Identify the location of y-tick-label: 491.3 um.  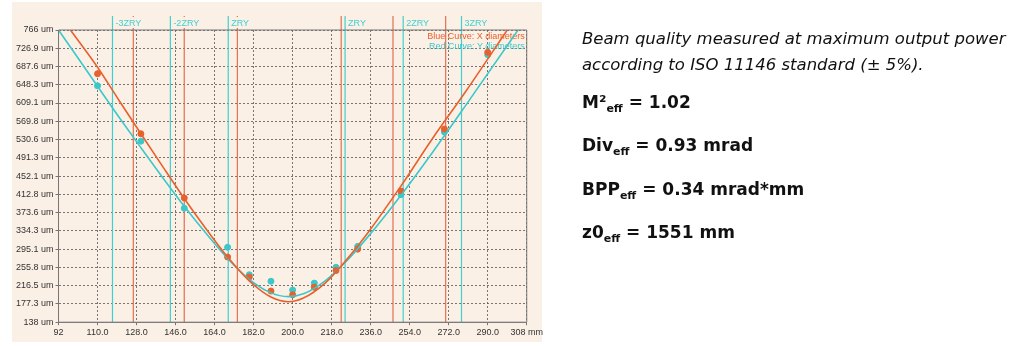
(34, 157).